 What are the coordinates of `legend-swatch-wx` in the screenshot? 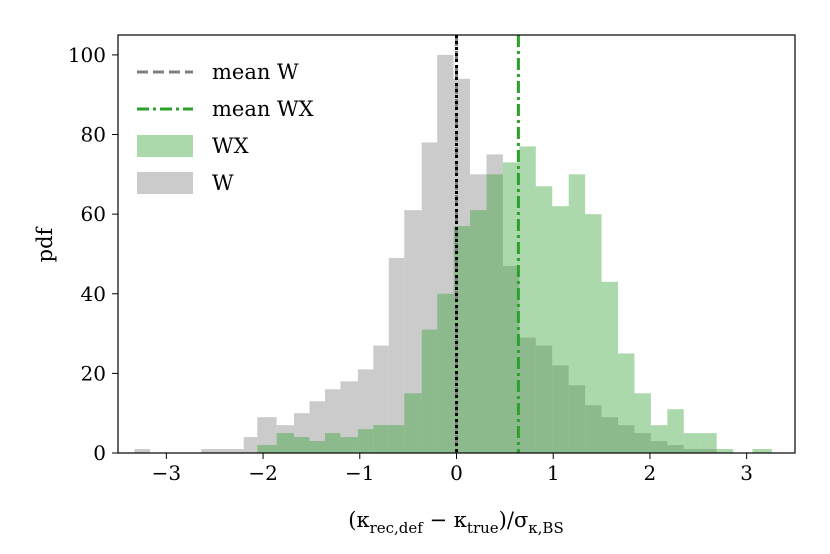 It's located at (165, 146).